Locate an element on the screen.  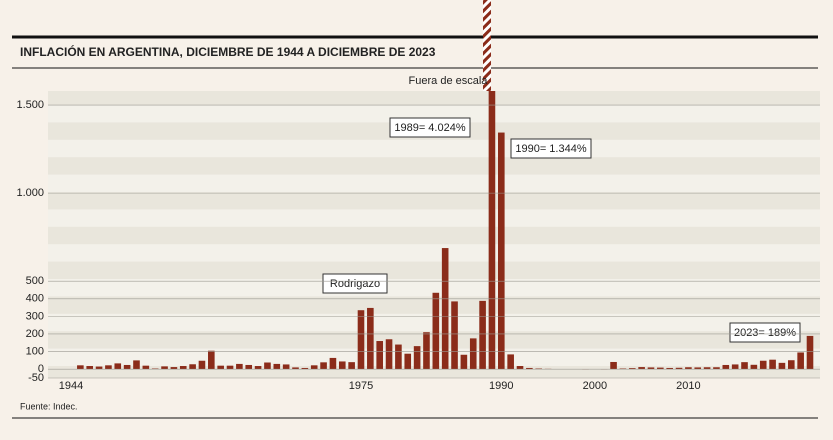
y-tick-label: 500 is located at coordinates (35, 281).